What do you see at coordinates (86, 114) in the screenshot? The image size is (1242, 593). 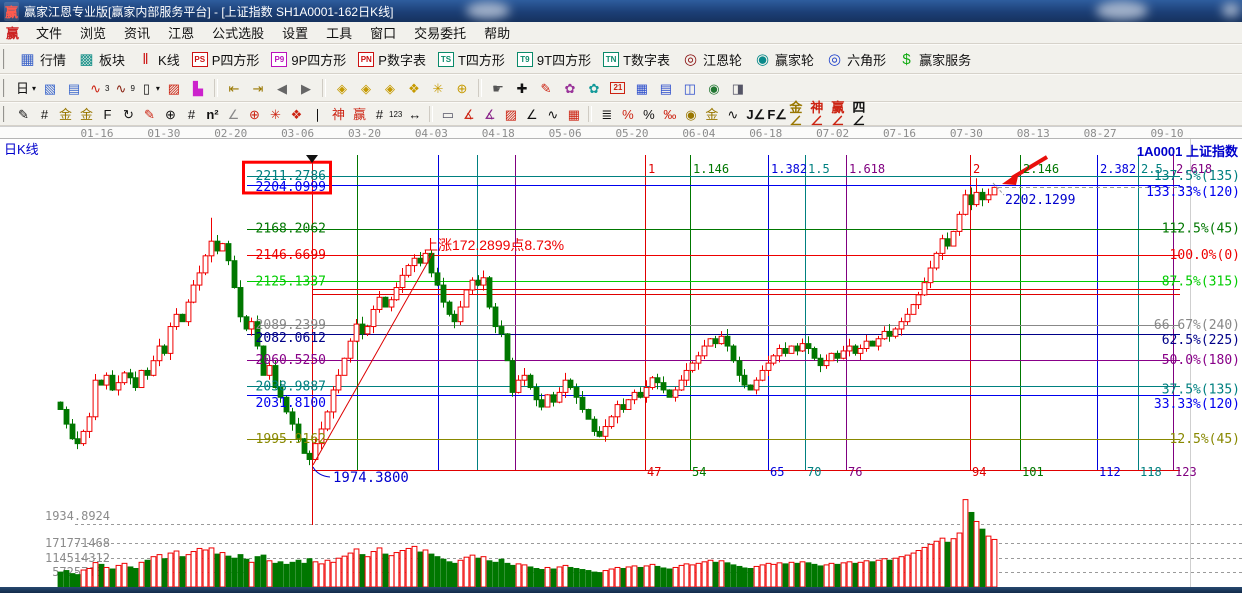 I see `tool-gold-grid-2: 金` at bounding box center [86, 114].